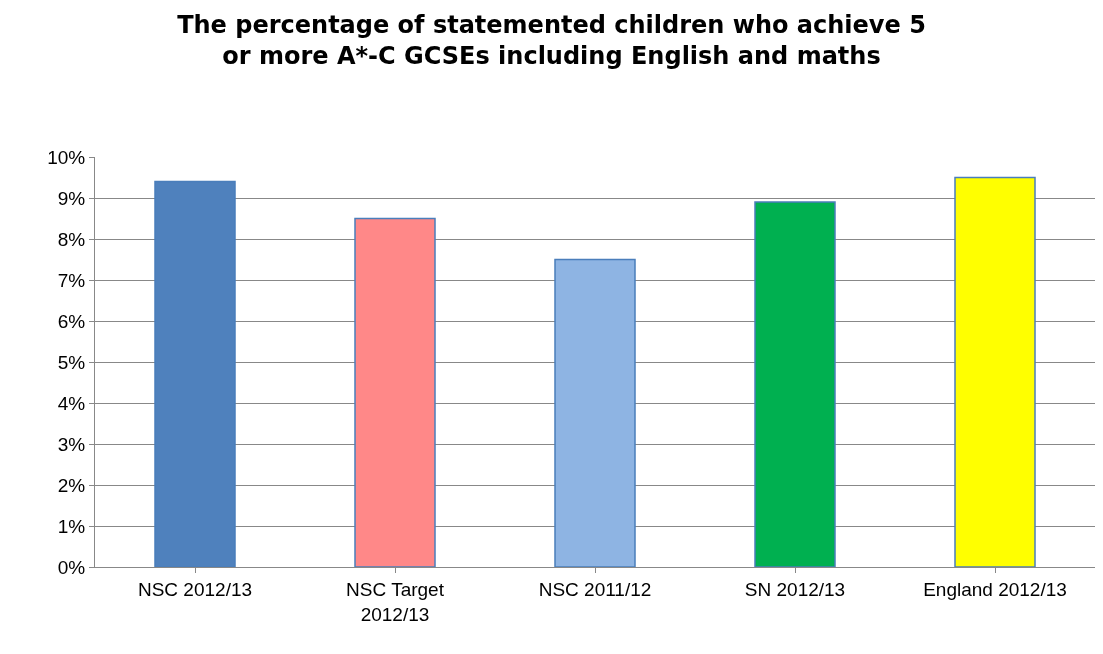 The height and width of the screenshot is (654, 1103). I want to click on y-tick-label: 1%, so click(71, 526).